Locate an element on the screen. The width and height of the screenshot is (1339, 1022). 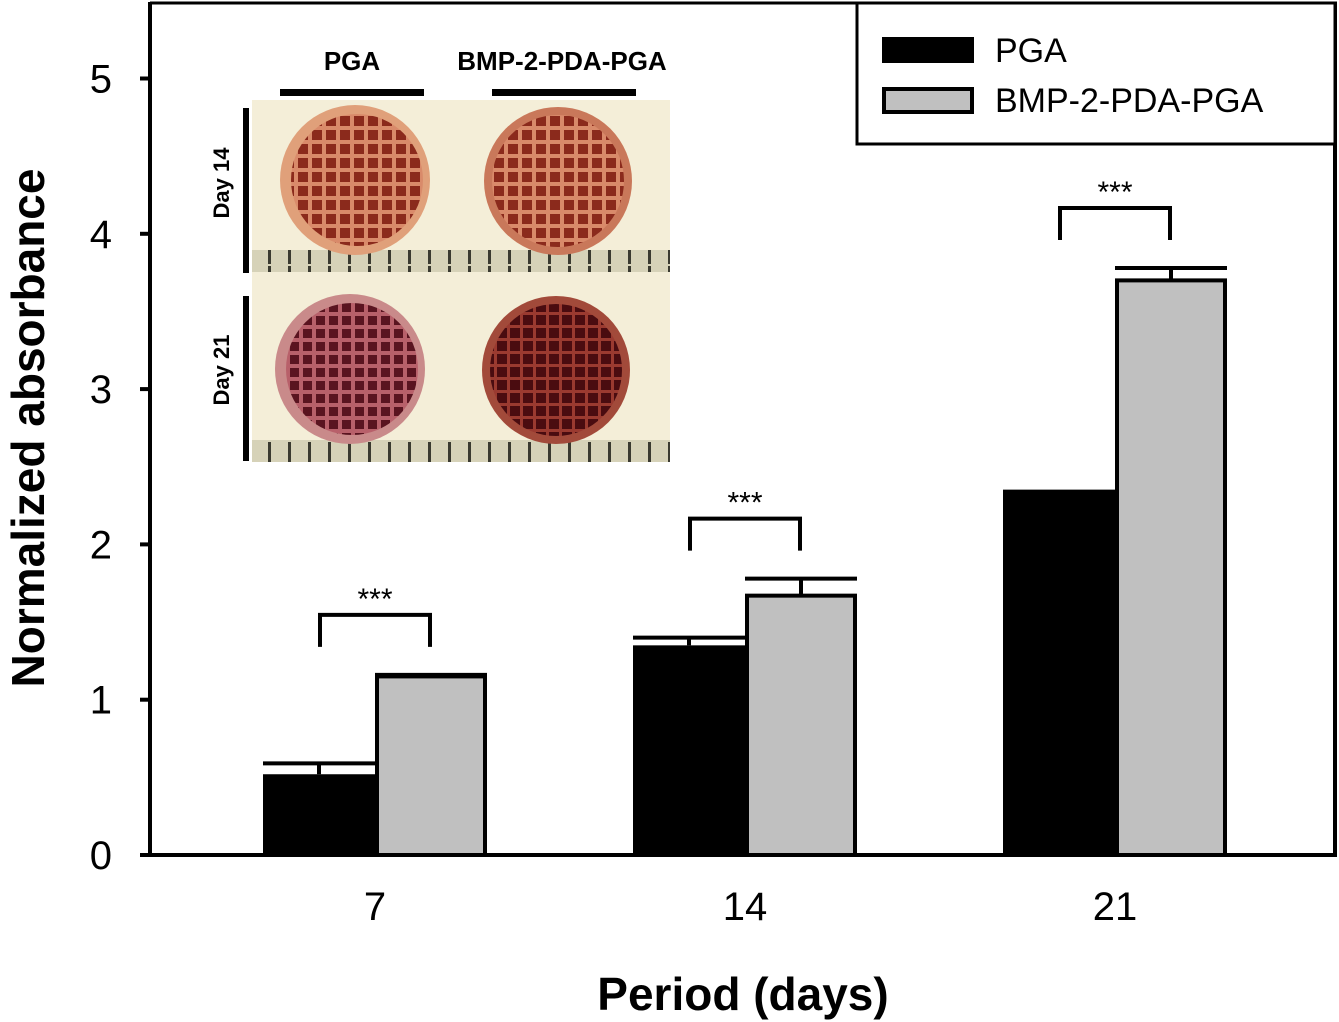
legend: PGA BMP-2-PDA-PGA is located at coordinates (1096, 73).